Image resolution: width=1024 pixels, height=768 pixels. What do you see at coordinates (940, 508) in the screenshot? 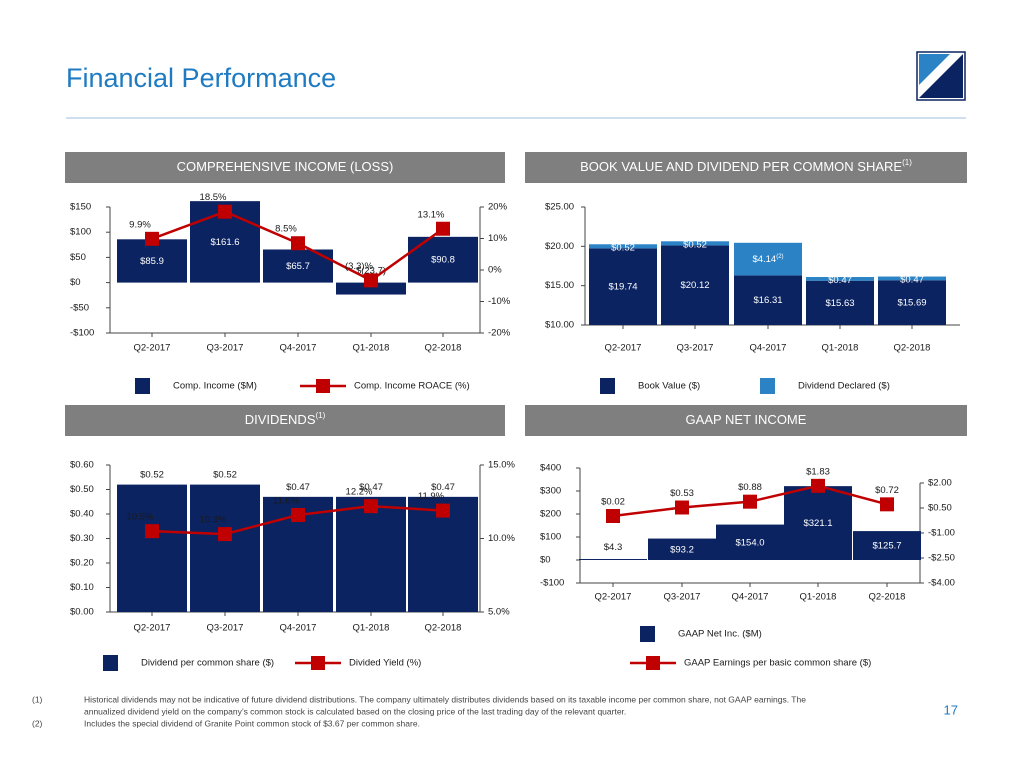
I see `y2-tick-label: $0.50` at bounding box center [940, 508].